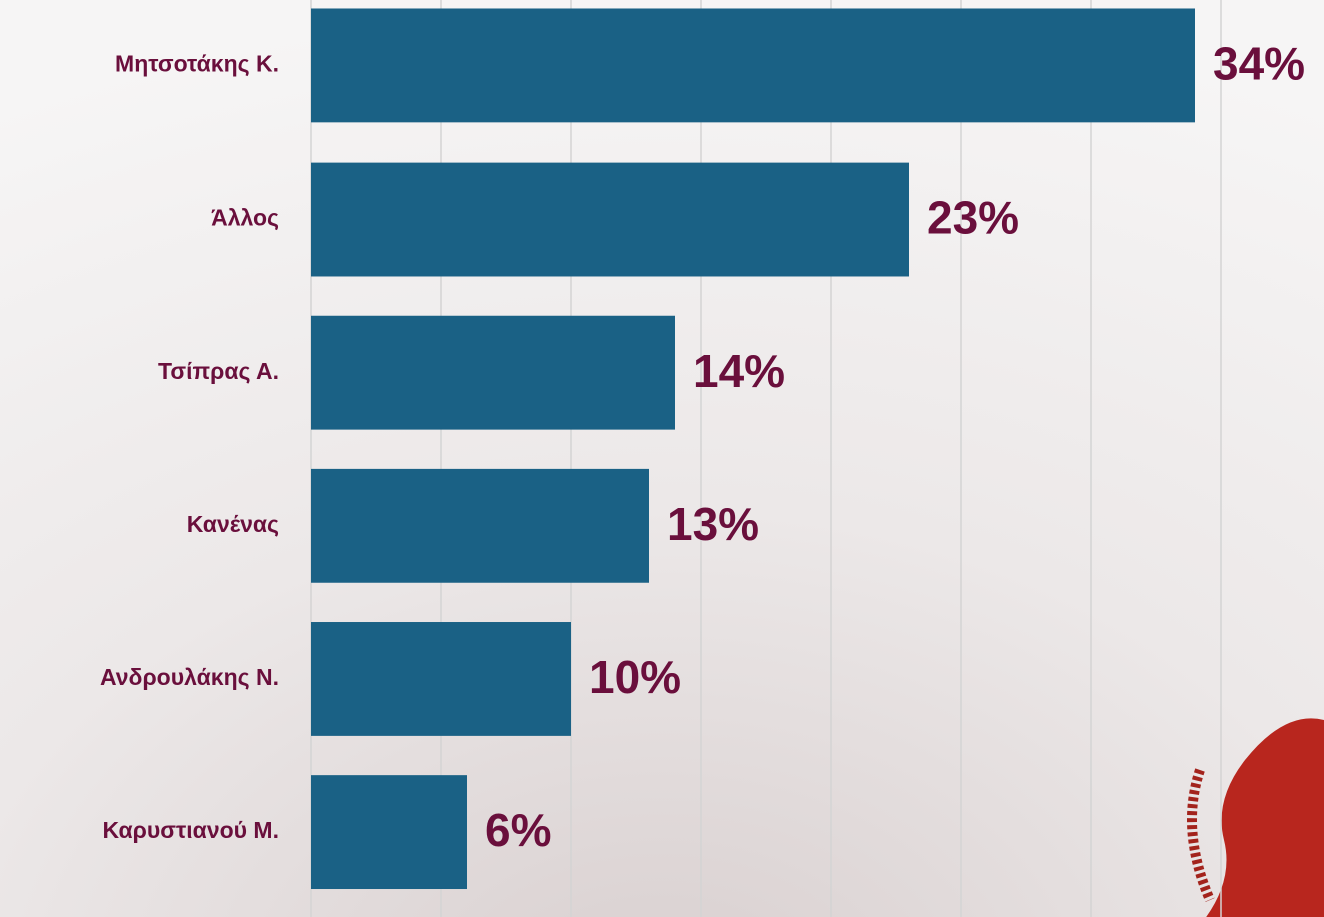  I want to click on value-label: 6%, so click(518, 830).